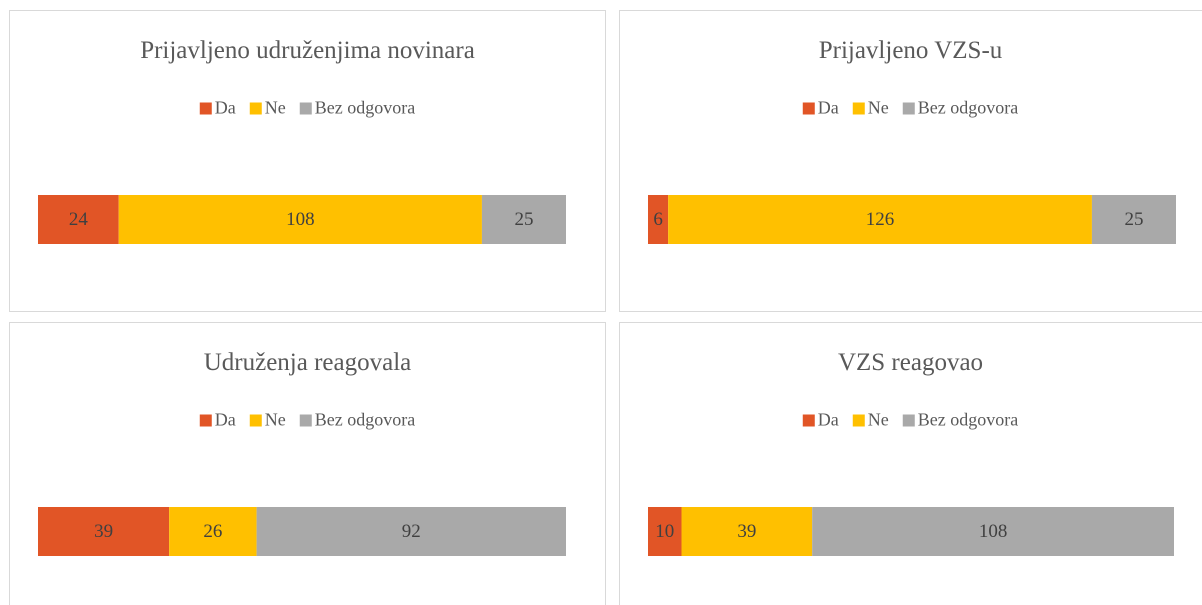  I want to click on chart-title: Prijavljeno VZS-u, so click(911, 50).